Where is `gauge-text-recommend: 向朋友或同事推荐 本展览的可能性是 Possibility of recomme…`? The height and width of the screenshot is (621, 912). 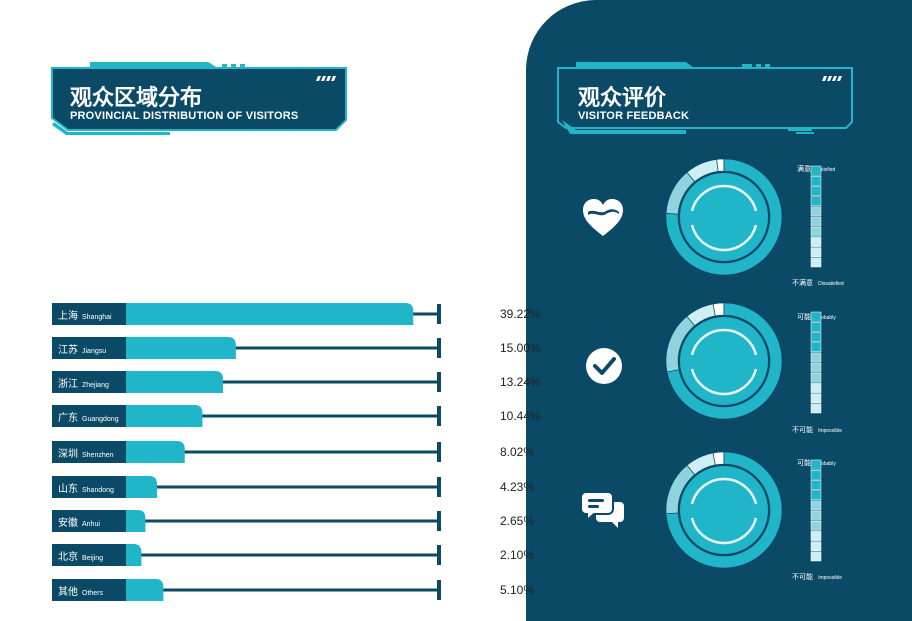 gauge-text-recommend: 向朋友或同事推荐 本展览的可能性是 Possibility of recomme… is located at coordinates (723, 513).